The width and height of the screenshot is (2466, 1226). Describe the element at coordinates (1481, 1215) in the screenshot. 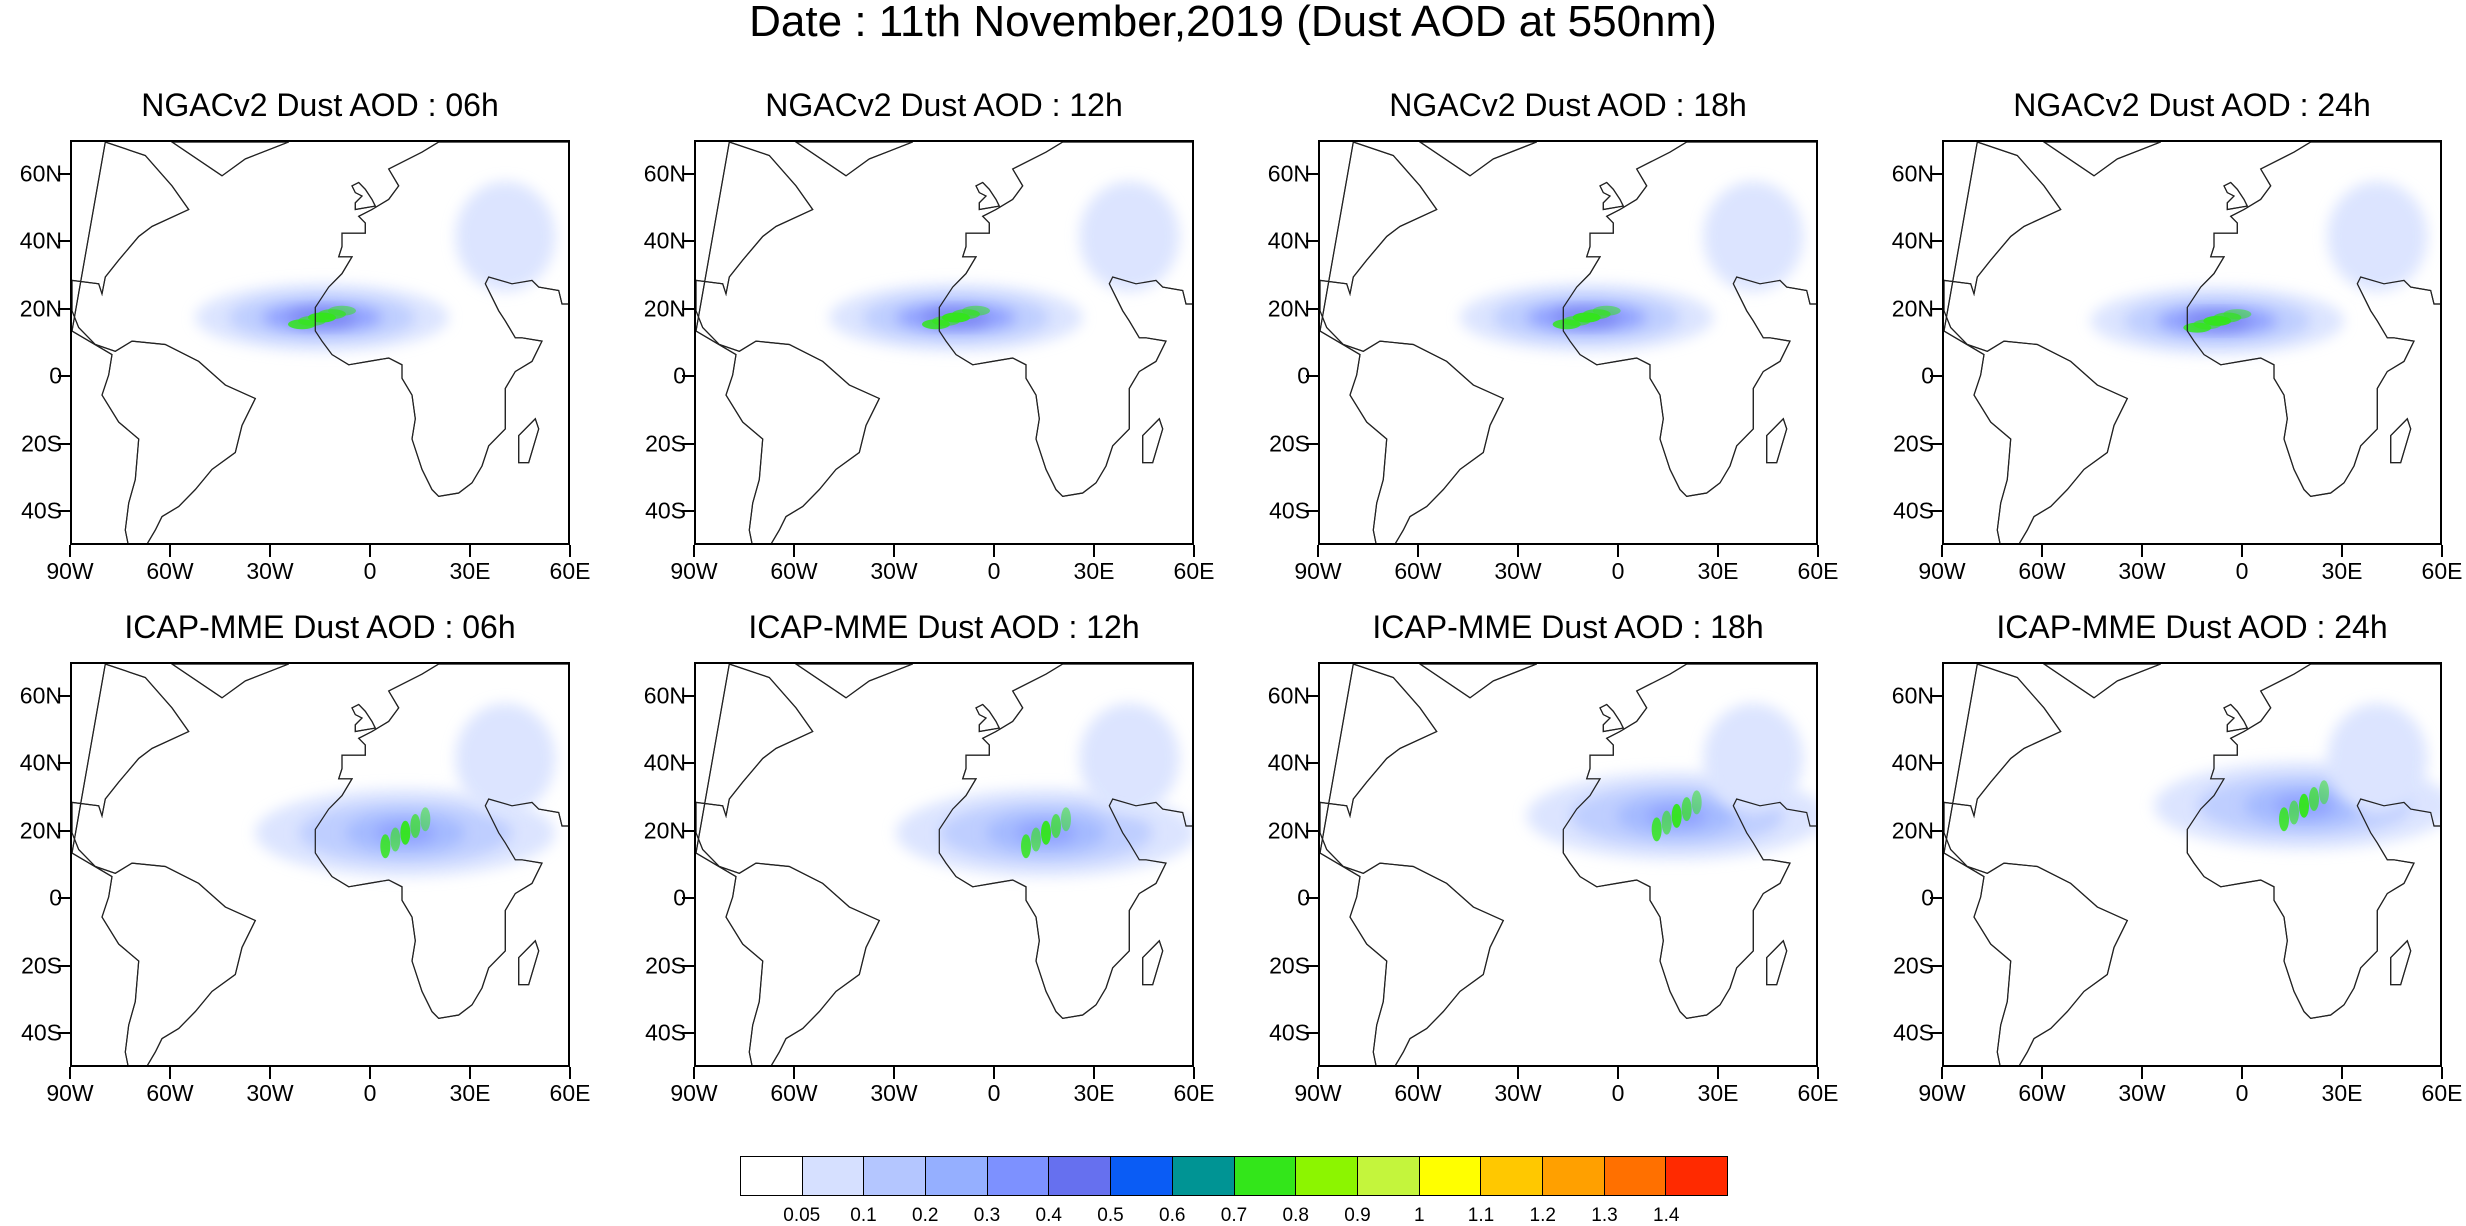

I see `colorbar-label: 1.1` at that location.